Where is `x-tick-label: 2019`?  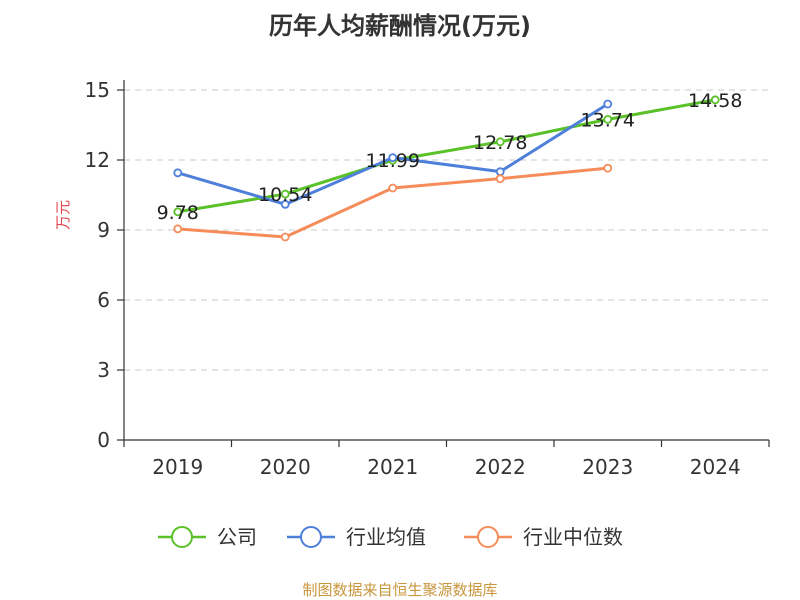 x-tick-label: 2019 is located at coordinates (177, 467).